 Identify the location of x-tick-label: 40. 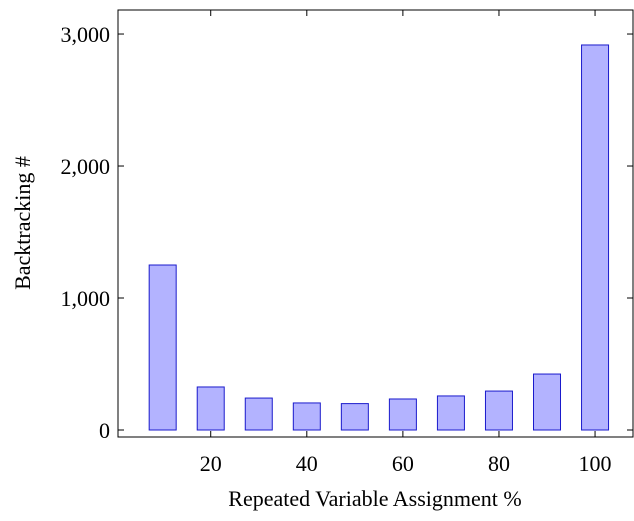
(307, 463).